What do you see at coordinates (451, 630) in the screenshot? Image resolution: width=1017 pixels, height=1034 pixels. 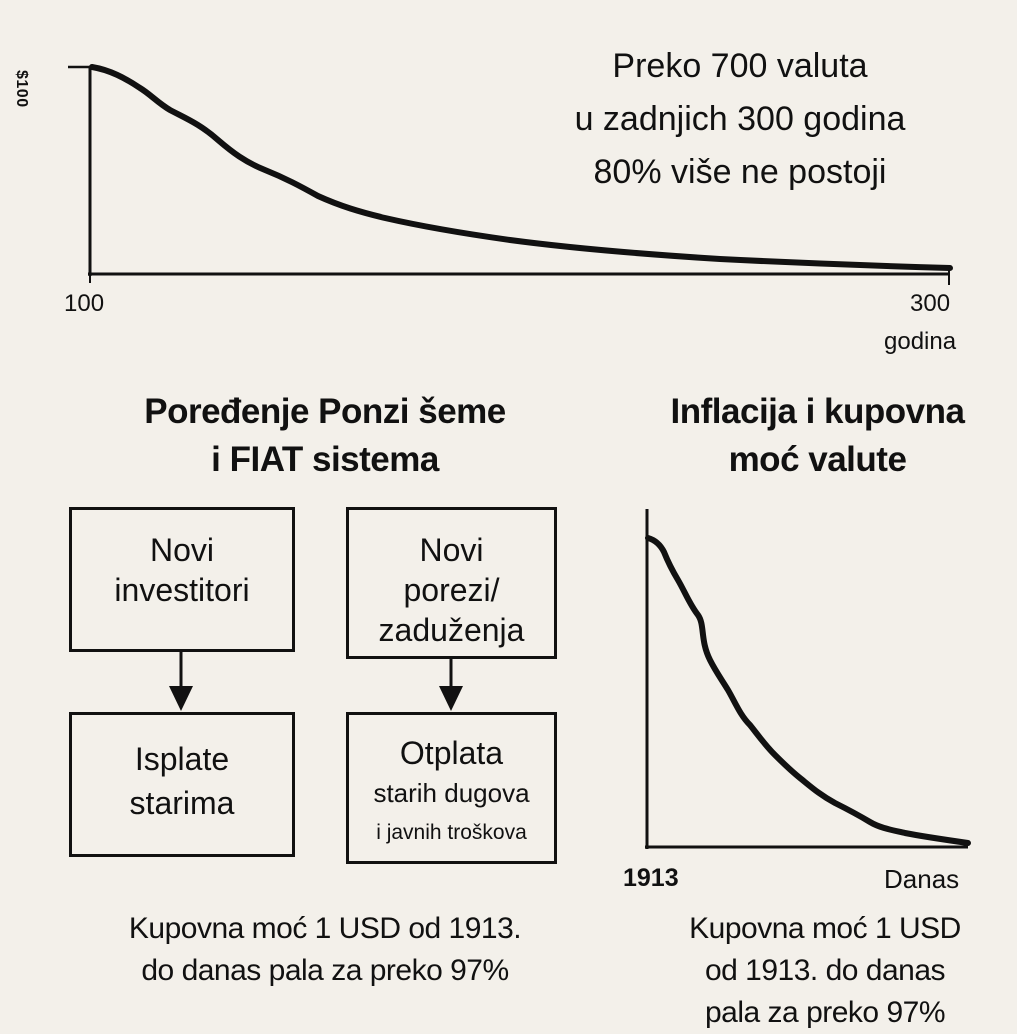 I see `box-text: zaduženja` at bounding box center [451, 630].